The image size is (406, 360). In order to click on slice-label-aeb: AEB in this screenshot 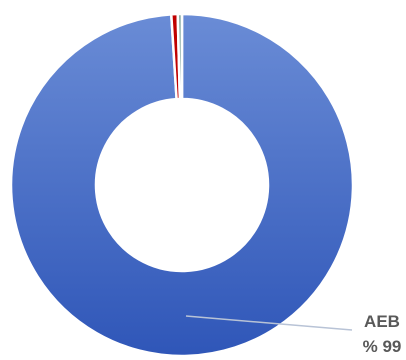, I will do `click(382, 321)`.